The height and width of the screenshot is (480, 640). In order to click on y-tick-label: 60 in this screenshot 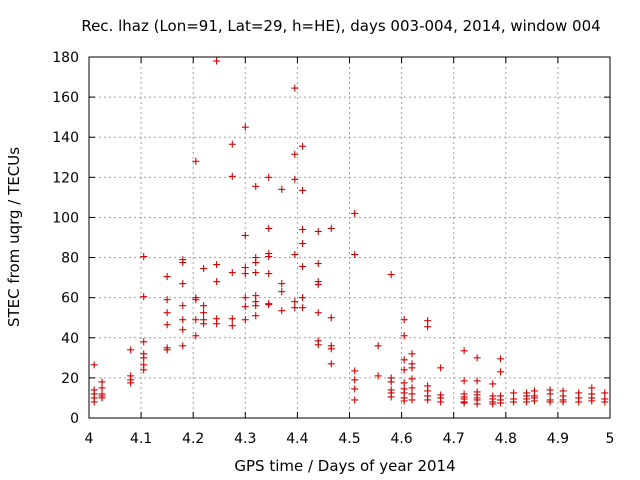, I will do `click(70, 299)`.